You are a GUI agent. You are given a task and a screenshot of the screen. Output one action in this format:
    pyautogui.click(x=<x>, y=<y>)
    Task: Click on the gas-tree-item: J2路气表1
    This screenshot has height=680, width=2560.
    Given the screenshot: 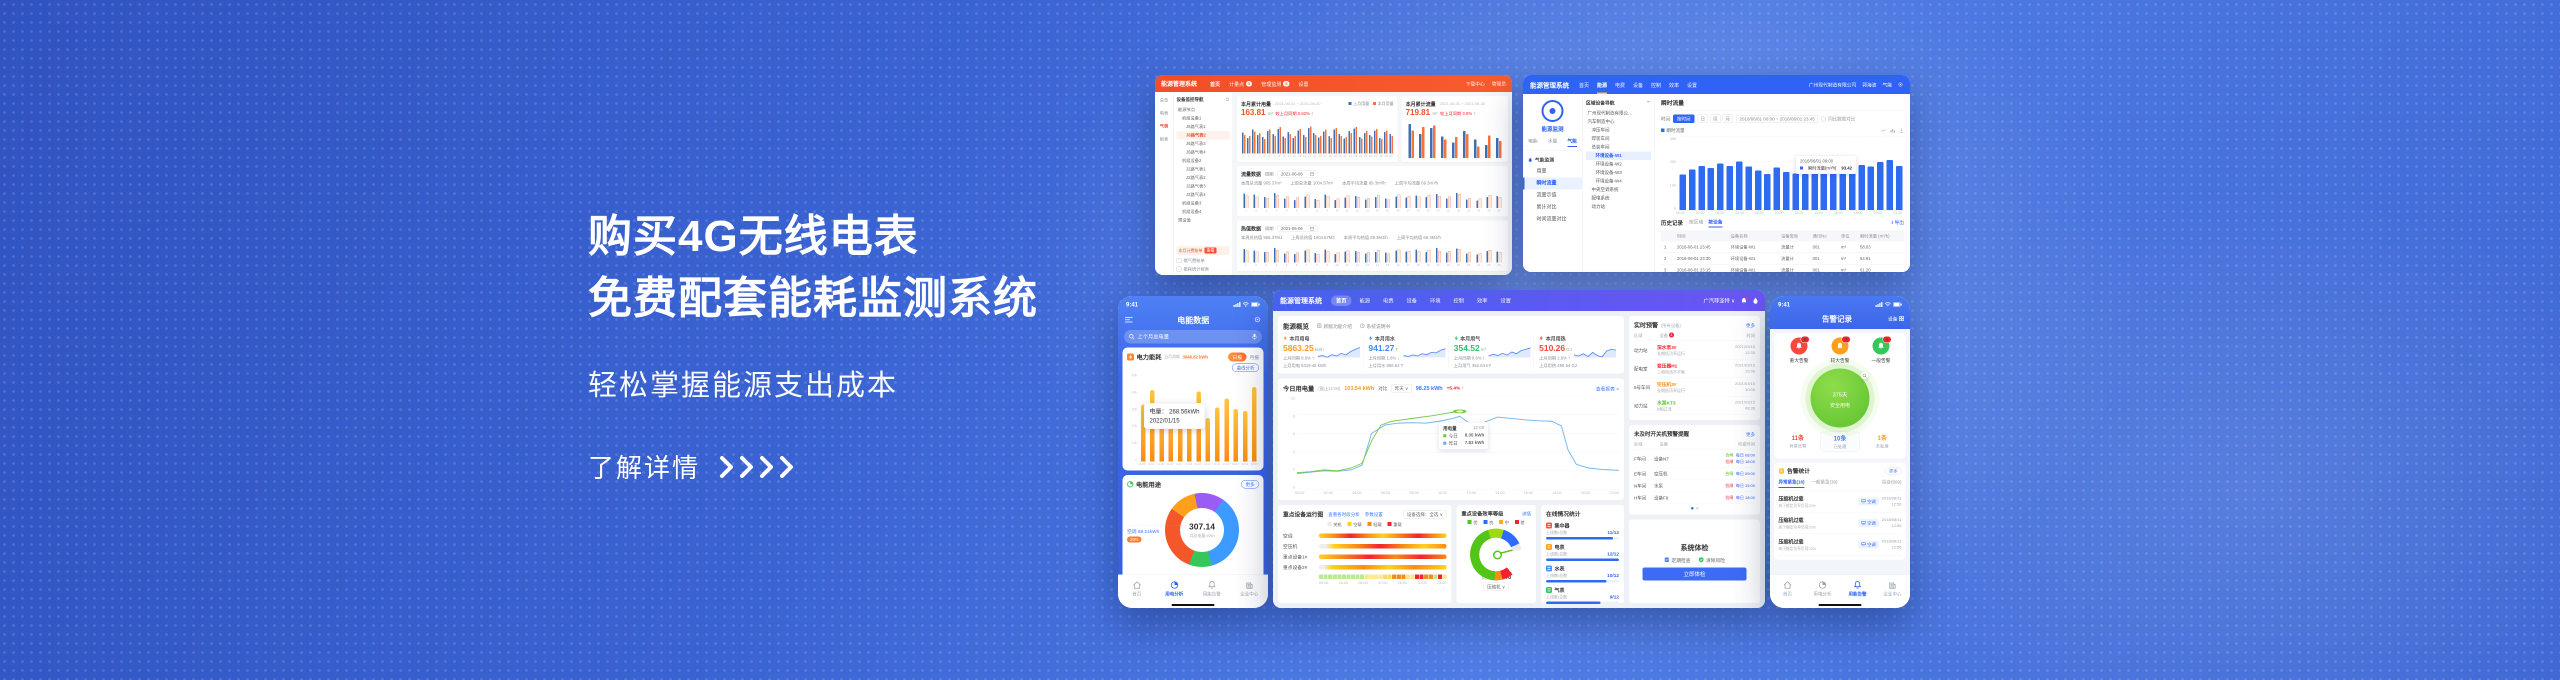 What is the action you would take?
    pyautogui.click(x=1196, y=169)
    